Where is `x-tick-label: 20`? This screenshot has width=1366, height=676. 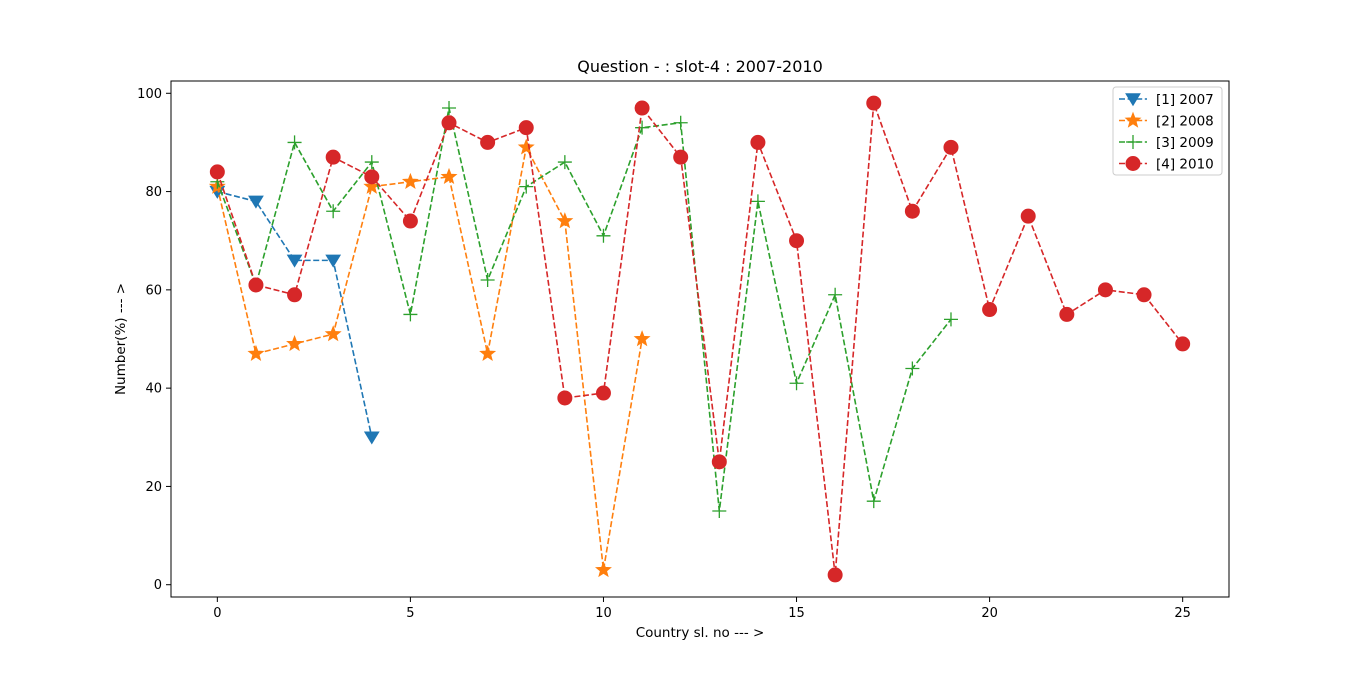 x-tick-label: 20 is located at coordinates (989, 613).